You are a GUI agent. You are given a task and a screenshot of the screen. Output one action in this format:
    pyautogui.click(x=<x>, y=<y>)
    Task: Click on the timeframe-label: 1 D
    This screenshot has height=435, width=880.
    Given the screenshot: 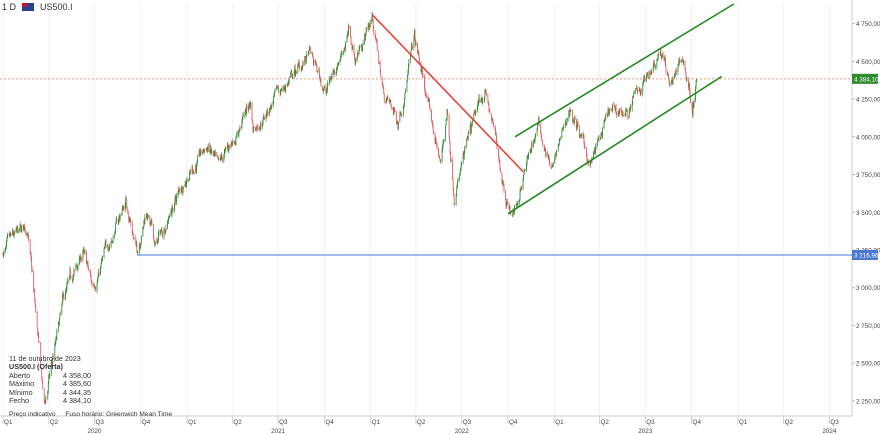 What is the action you would take?
    pyautogui.click(x=9, y=7)
    